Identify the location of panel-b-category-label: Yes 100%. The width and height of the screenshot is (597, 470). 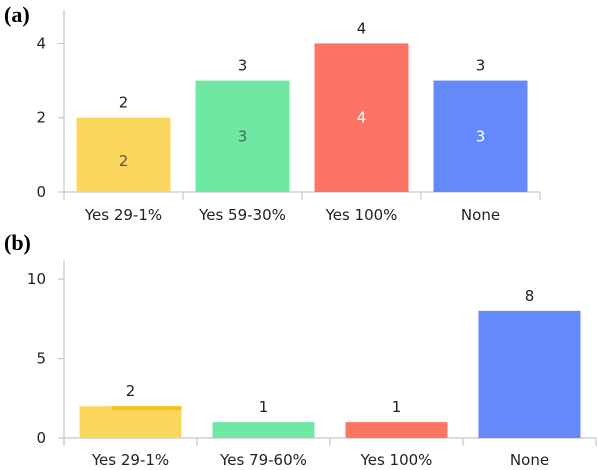
(396, 460).